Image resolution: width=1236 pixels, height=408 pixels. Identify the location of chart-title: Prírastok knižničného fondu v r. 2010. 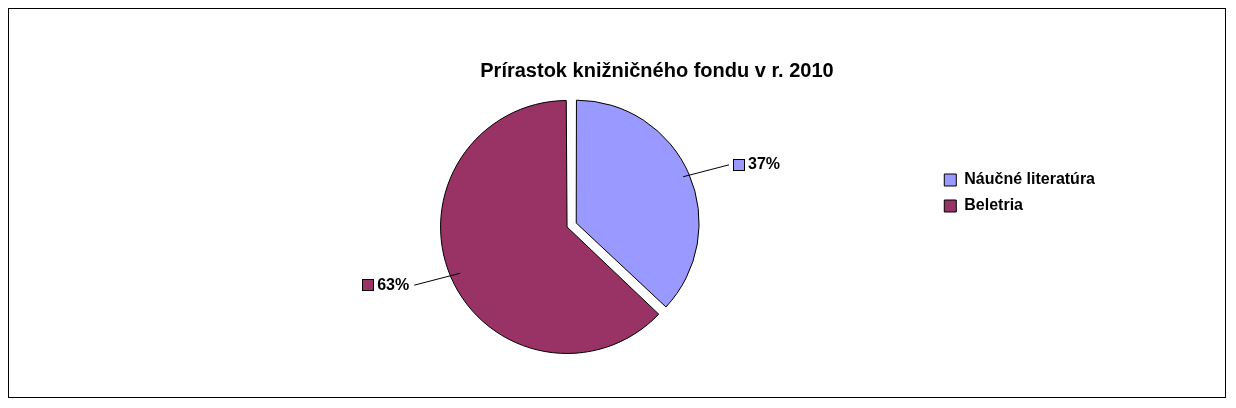
(657, 69).